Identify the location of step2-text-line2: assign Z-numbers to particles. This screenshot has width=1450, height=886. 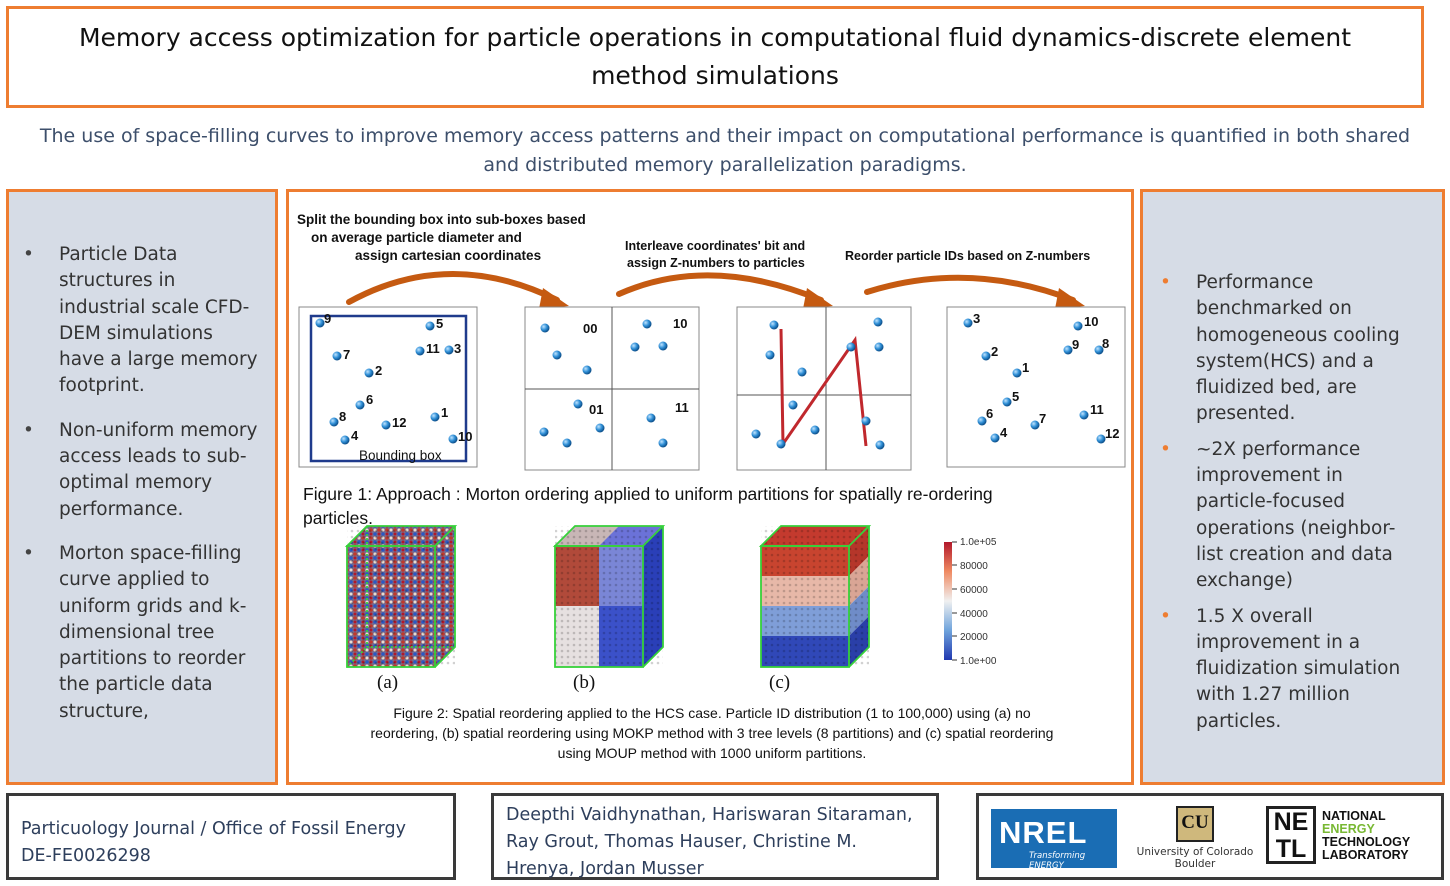
(716, 263).